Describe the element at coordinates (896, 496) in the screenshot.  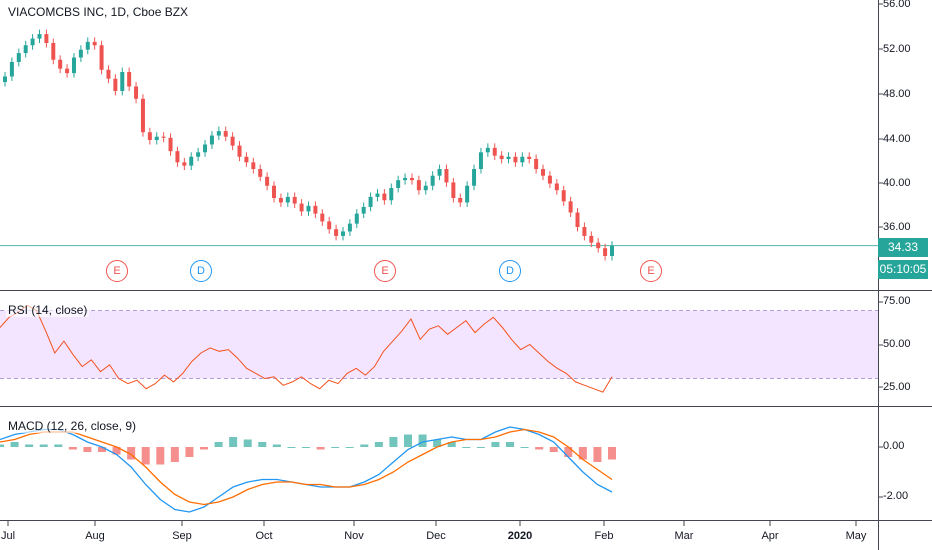
I see `macd-tick: -2.00` at that location.